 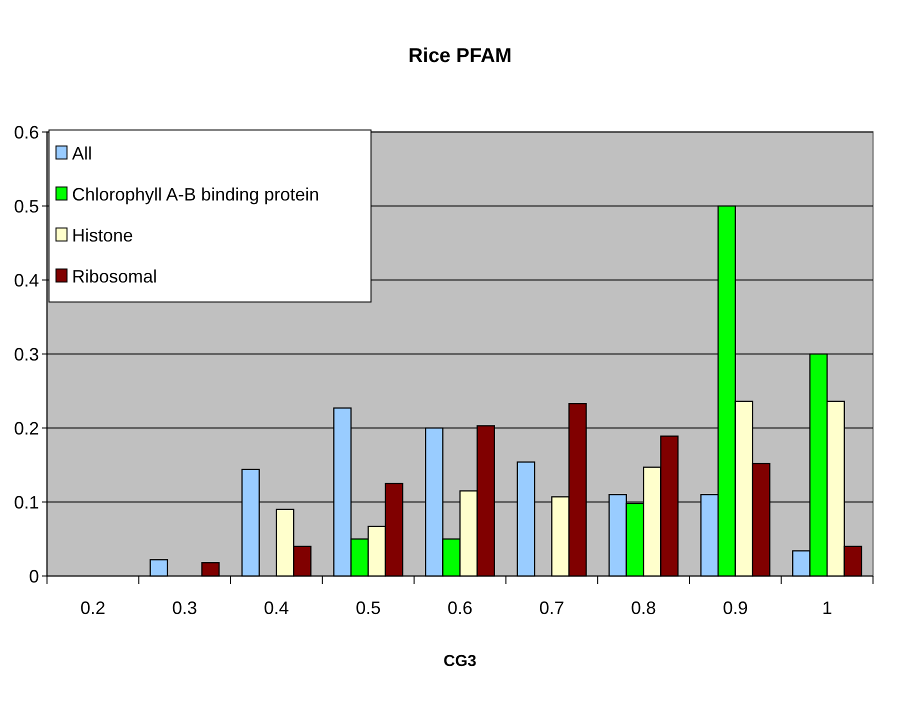 What do you see at coordinates (643, 608) in the screenshot?
I see `x-tick-label: 0.8` at bounding box center [643, 608].